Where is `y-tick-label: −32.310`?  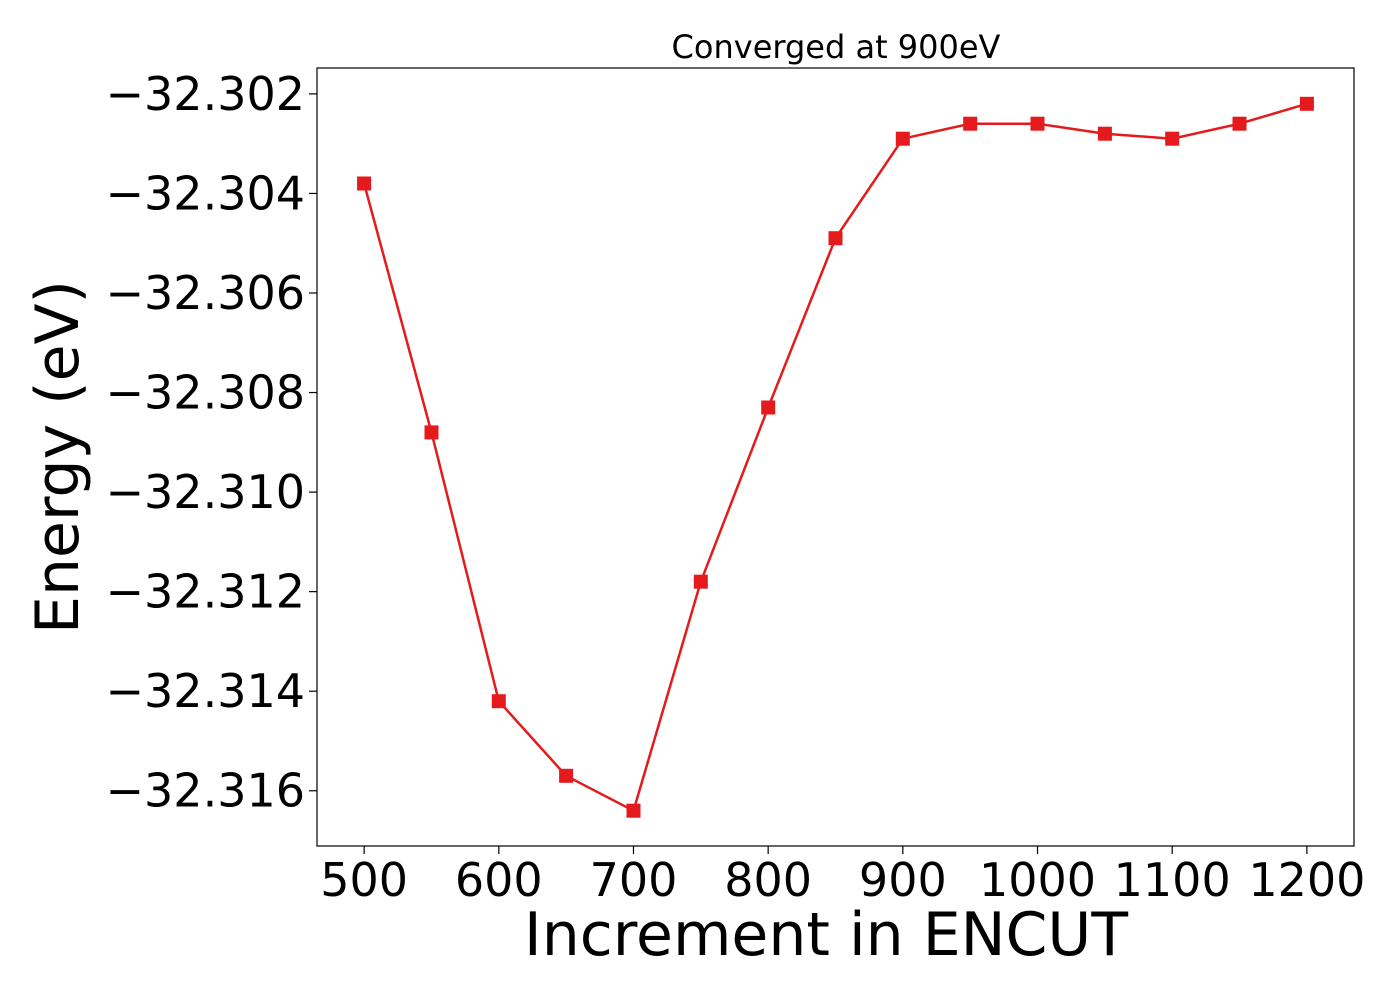 y-tick-label: −32.310 is located at coordinates (206, 492).